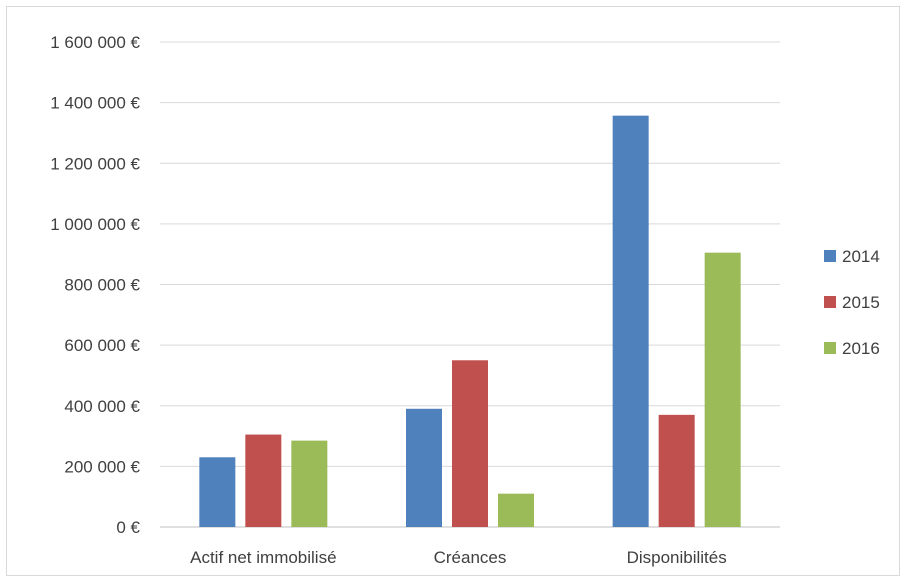  What do you see at coordinates (677, 557) in the screenshot?
I see `x-category-label: Disponibilités` at bounding box center [677, 557].